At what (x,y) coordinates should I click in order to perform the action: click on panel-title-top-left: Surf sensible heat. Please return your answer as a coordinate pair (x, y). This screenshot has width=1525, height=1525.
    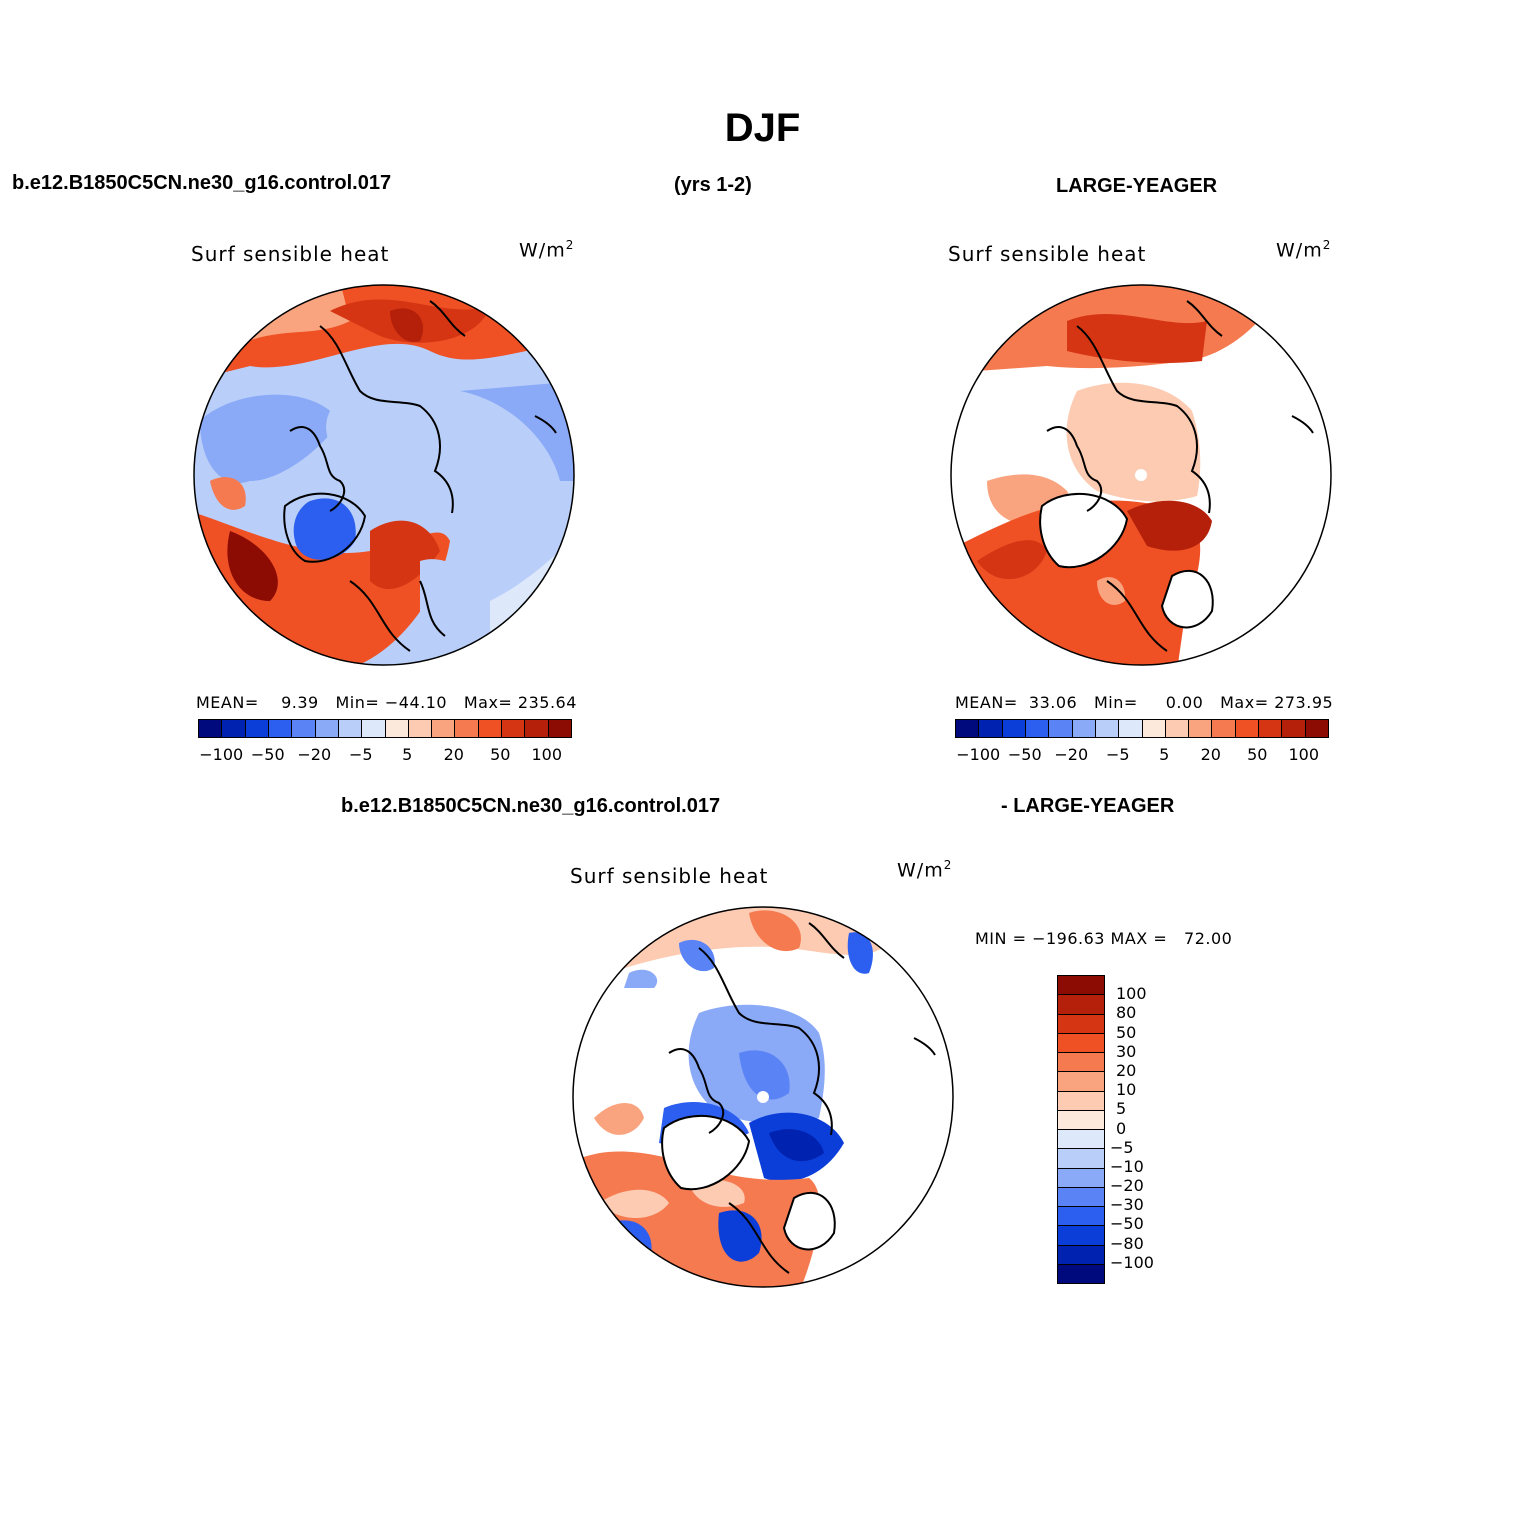
    Looking at the image, I should click on (290, 254).